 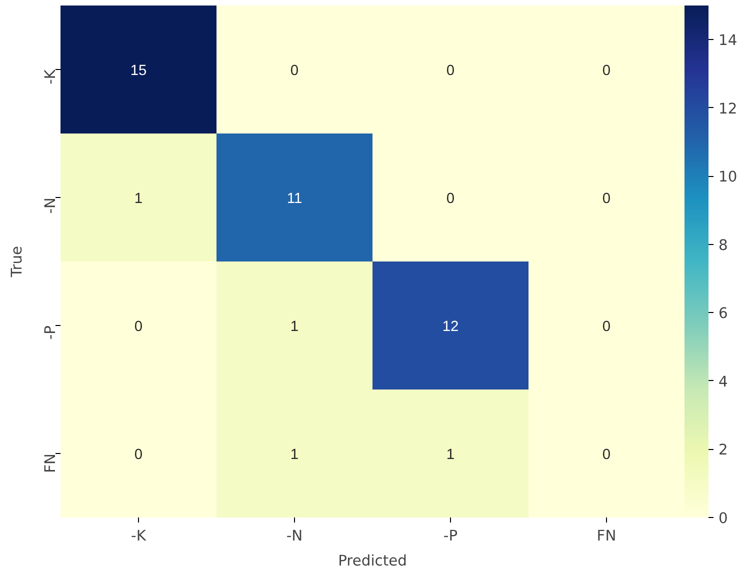 What do you see at coordinates (50, 463) in the screenshot?
I see `y-tick-label: FN` at bounding box center [50, 463].